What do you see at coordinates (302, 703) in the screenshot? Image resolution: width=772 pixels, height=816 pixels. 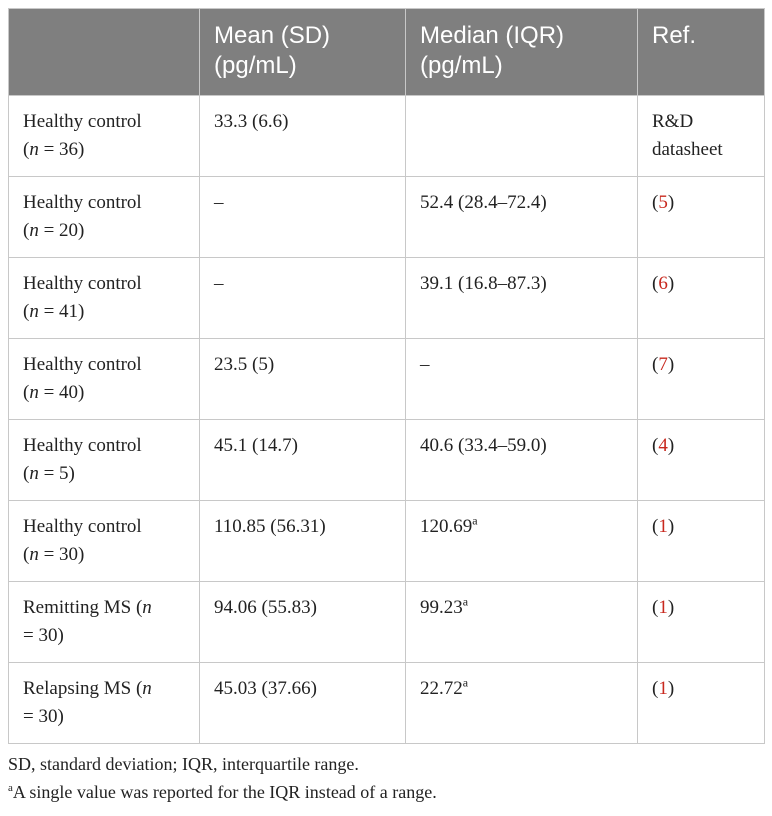 I see `mean-cell: 45.03 (37.66)` at bounding box center [302, 703].